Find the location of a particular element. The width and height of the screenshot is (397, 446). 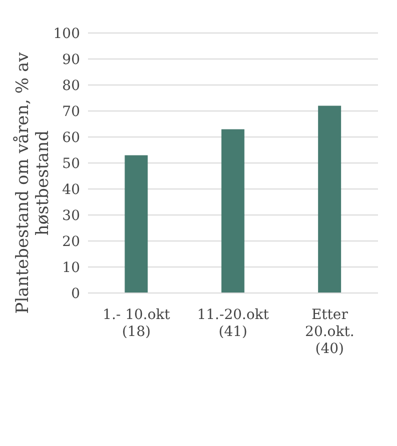

y-tick-label: 0 is located at coordinates (75, 294).